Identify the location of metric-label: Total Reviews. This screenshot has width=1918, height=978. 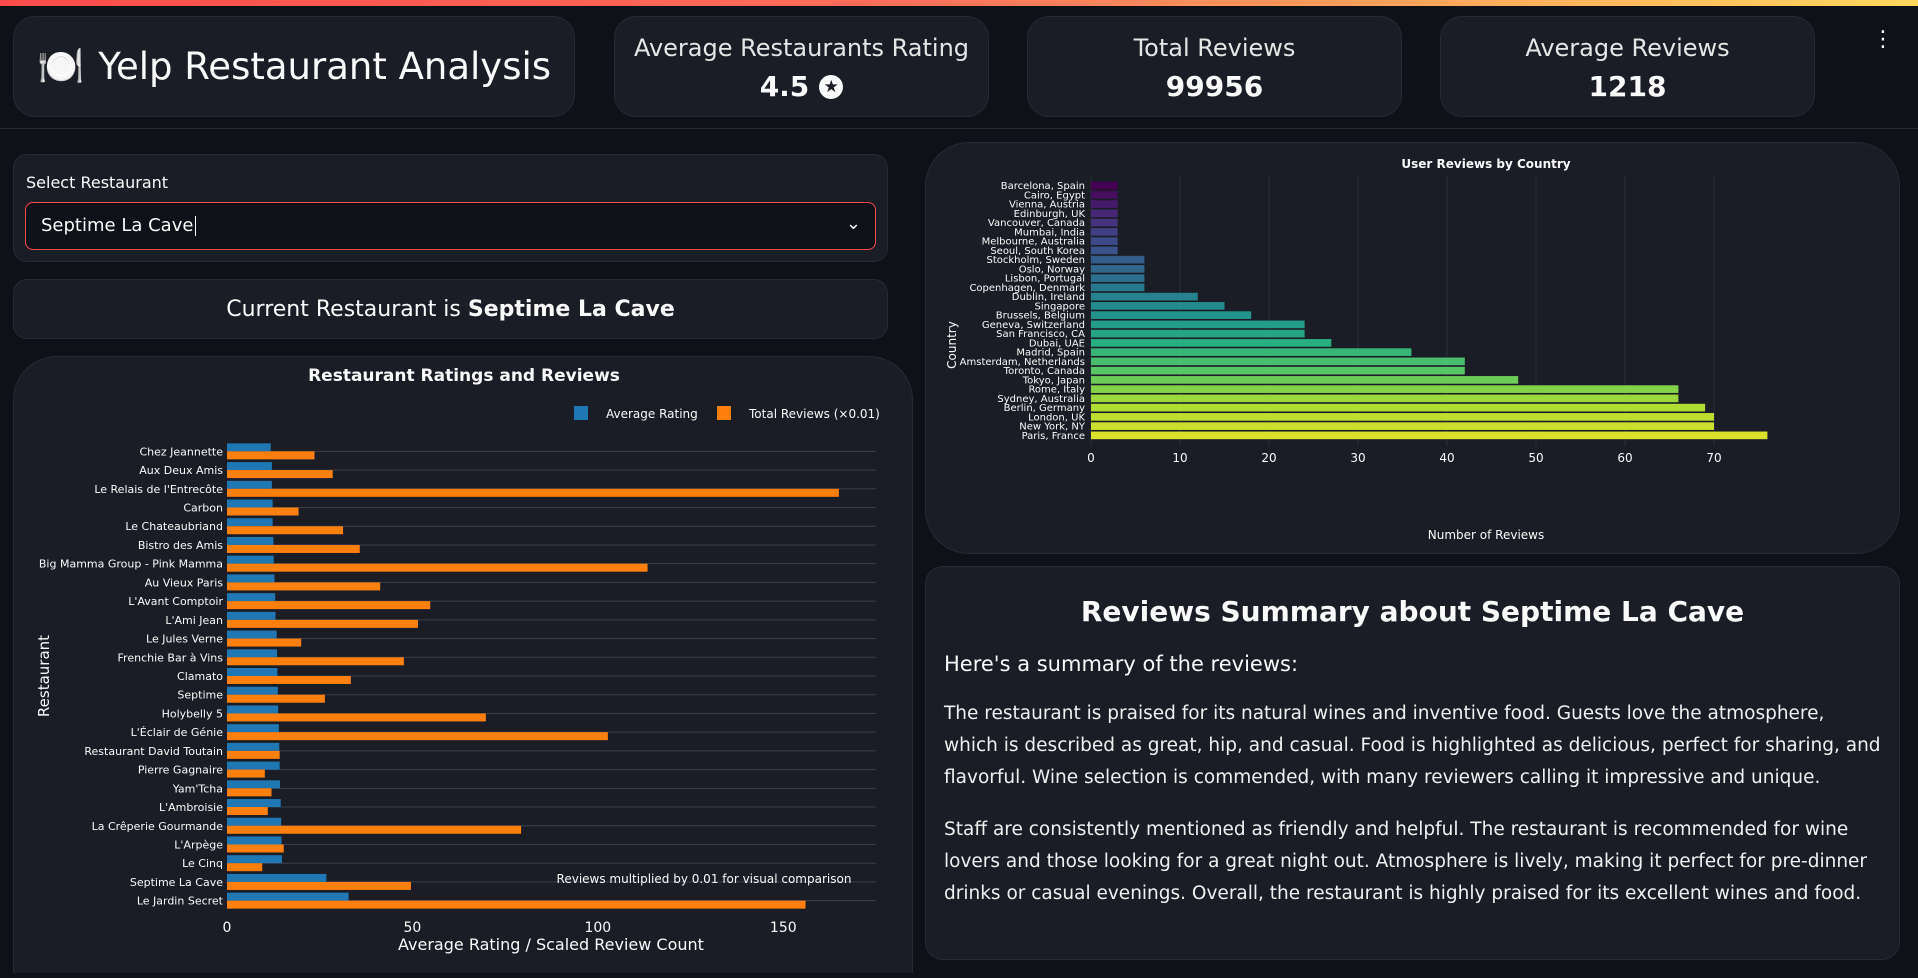
(1214, 48).